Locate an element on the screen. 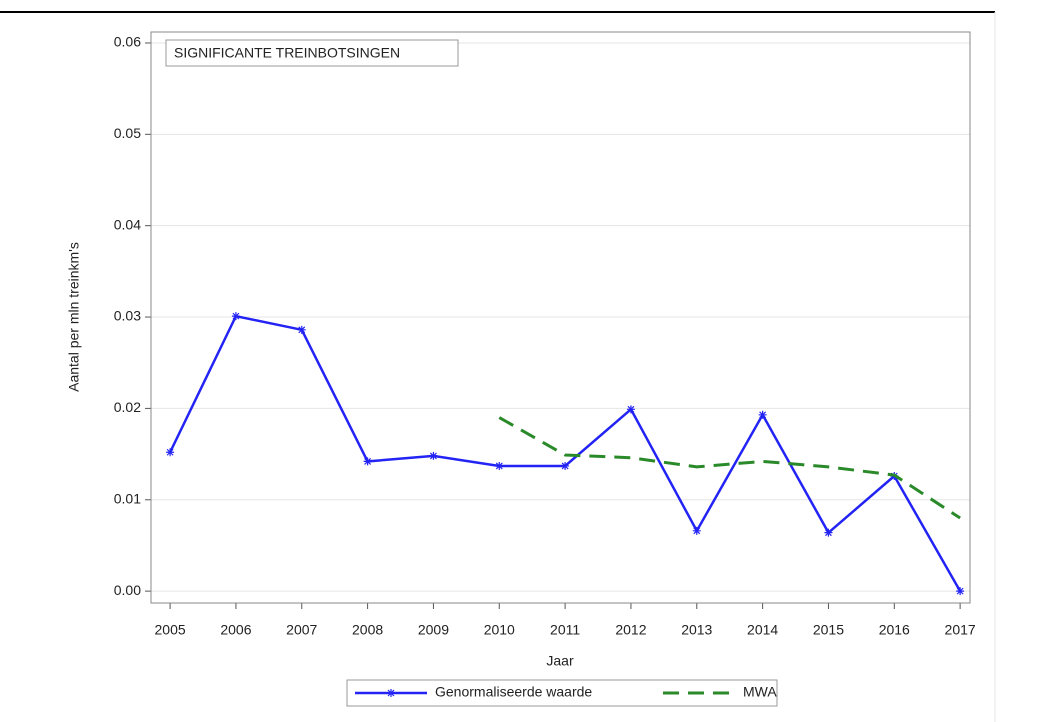 Image resolution: width=1050 pixels, height=722 pixels. x-tick-label: 2017 is located at coordinates (960, 630).